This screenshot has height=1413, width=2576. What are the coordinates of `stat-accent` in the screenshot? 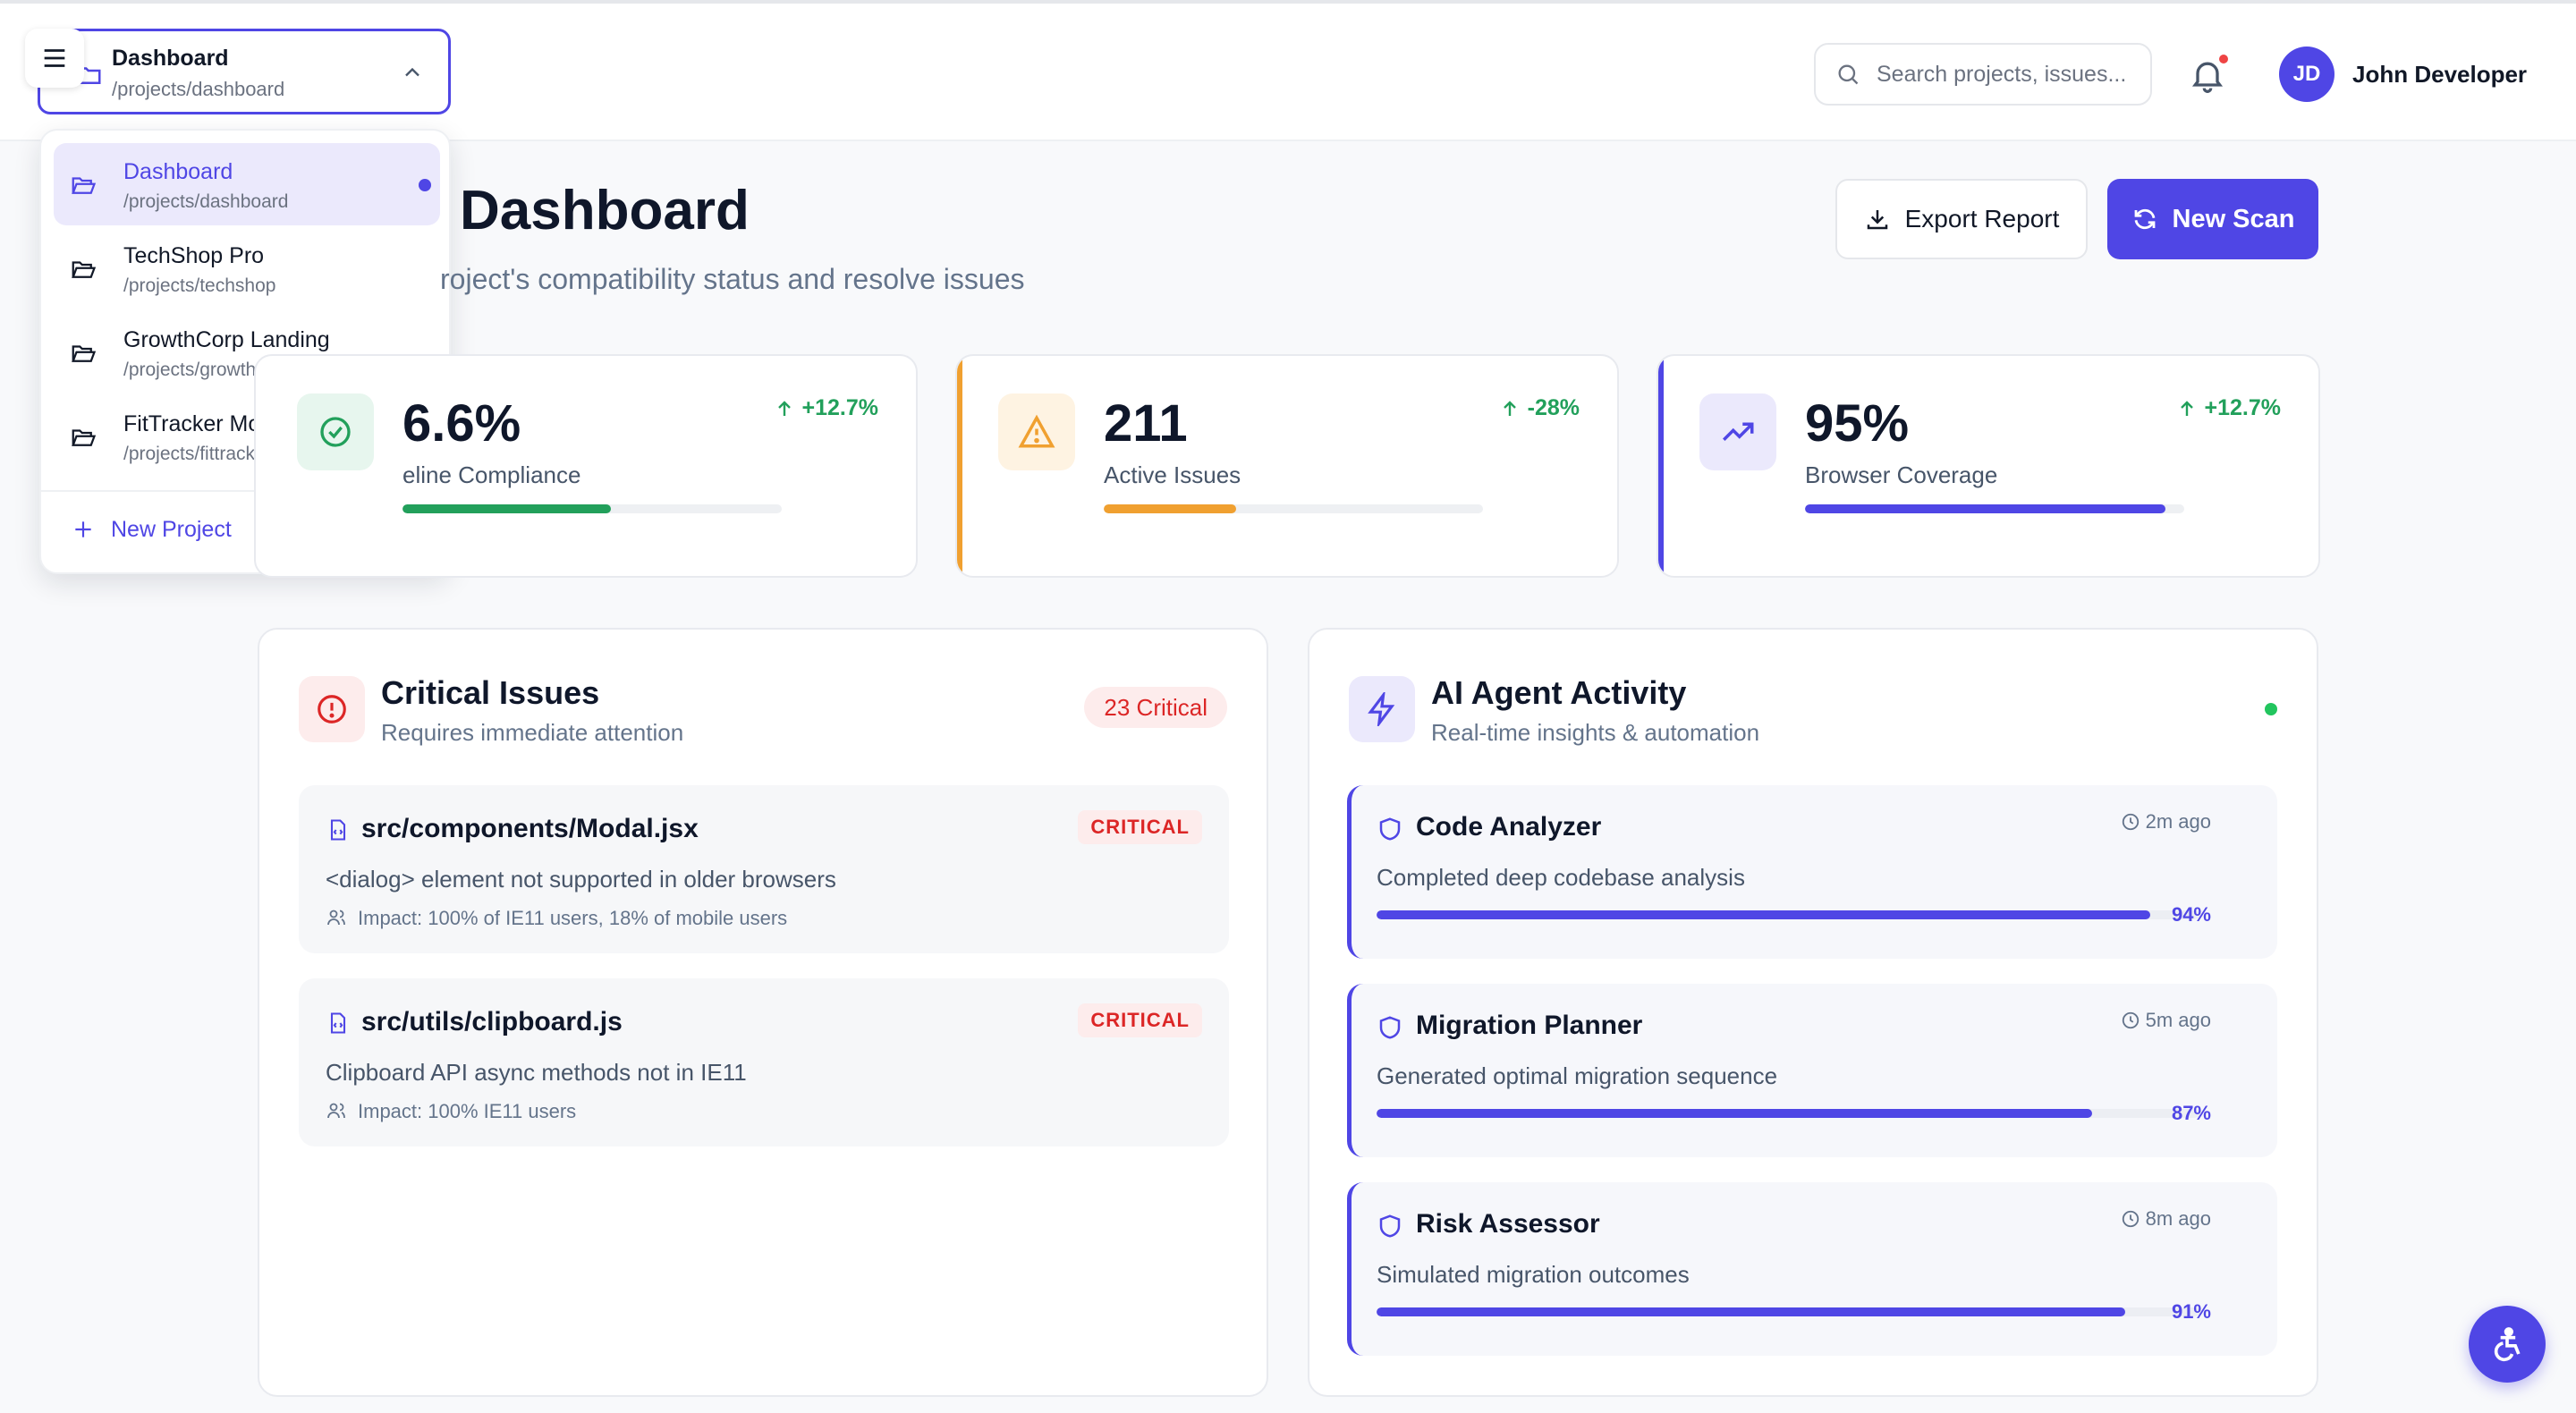 It's located at (959, 466).